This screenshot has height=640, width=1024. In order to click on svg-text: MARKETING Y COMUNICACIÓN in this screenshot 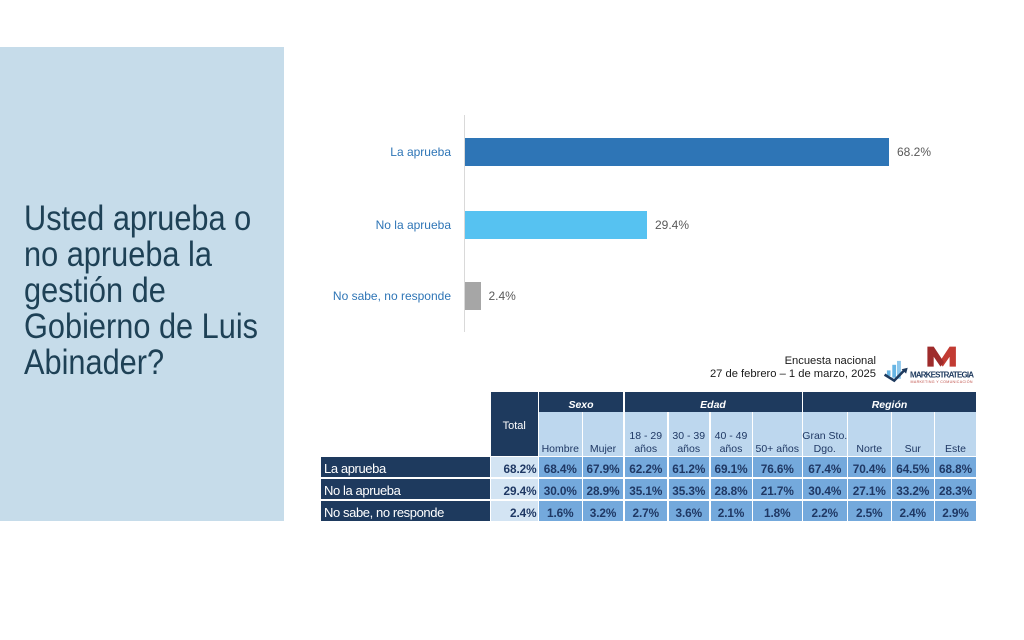, I will do `click(942, 381)`.